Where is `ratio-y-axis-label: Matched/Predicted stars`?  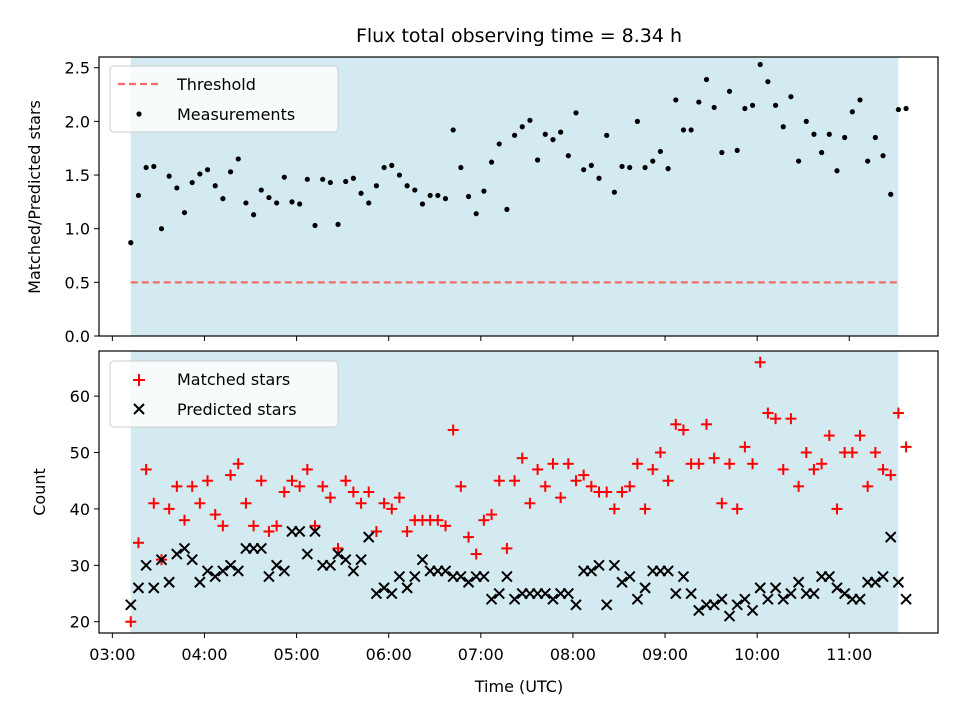
ratio-y-axis-label: Matched/Predicted stars is located at coordinates (34, 197).